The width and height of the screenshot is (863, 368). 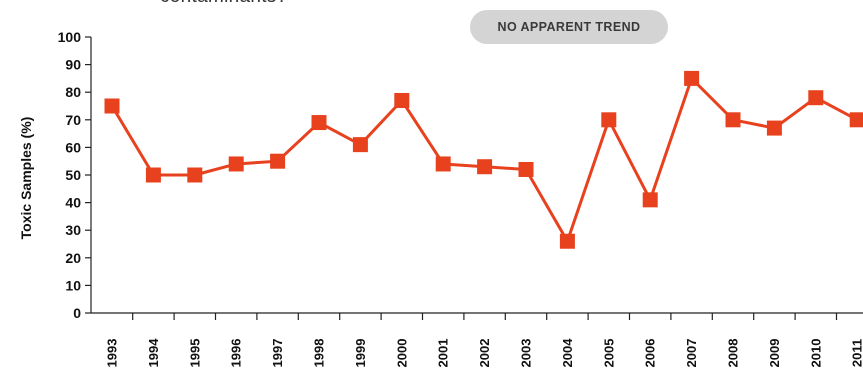 I want to click on x-tick-label: 2007, so click(x=691, y=353).